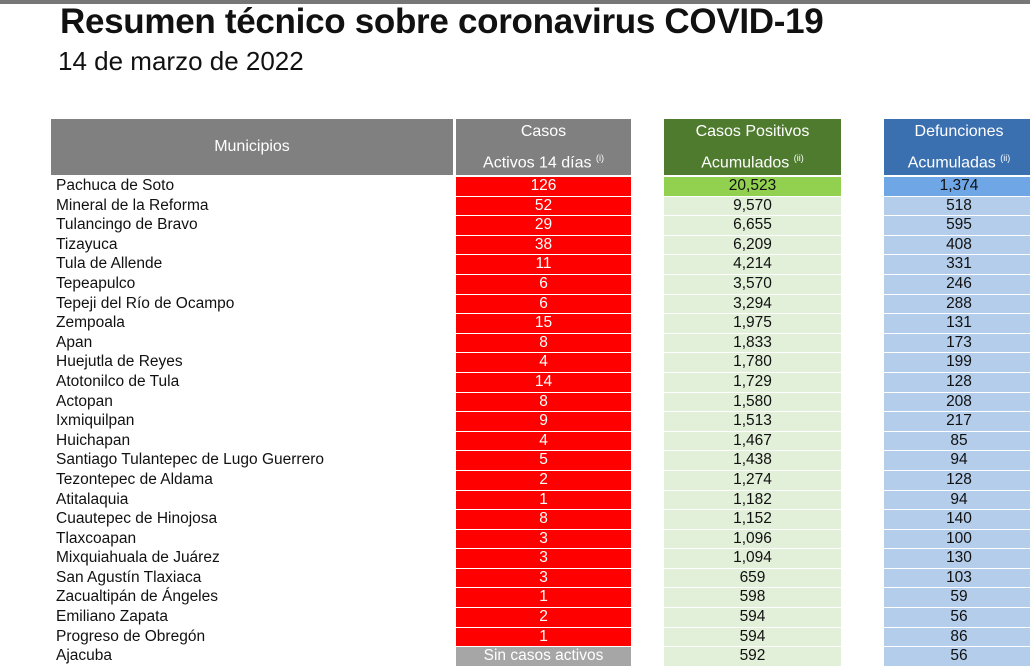  What do you see at coordinates (138, 558) in the screenshot?
I see `municipio-cell: Mixquiahuala de Juárez` at bounding box center [138, 558].